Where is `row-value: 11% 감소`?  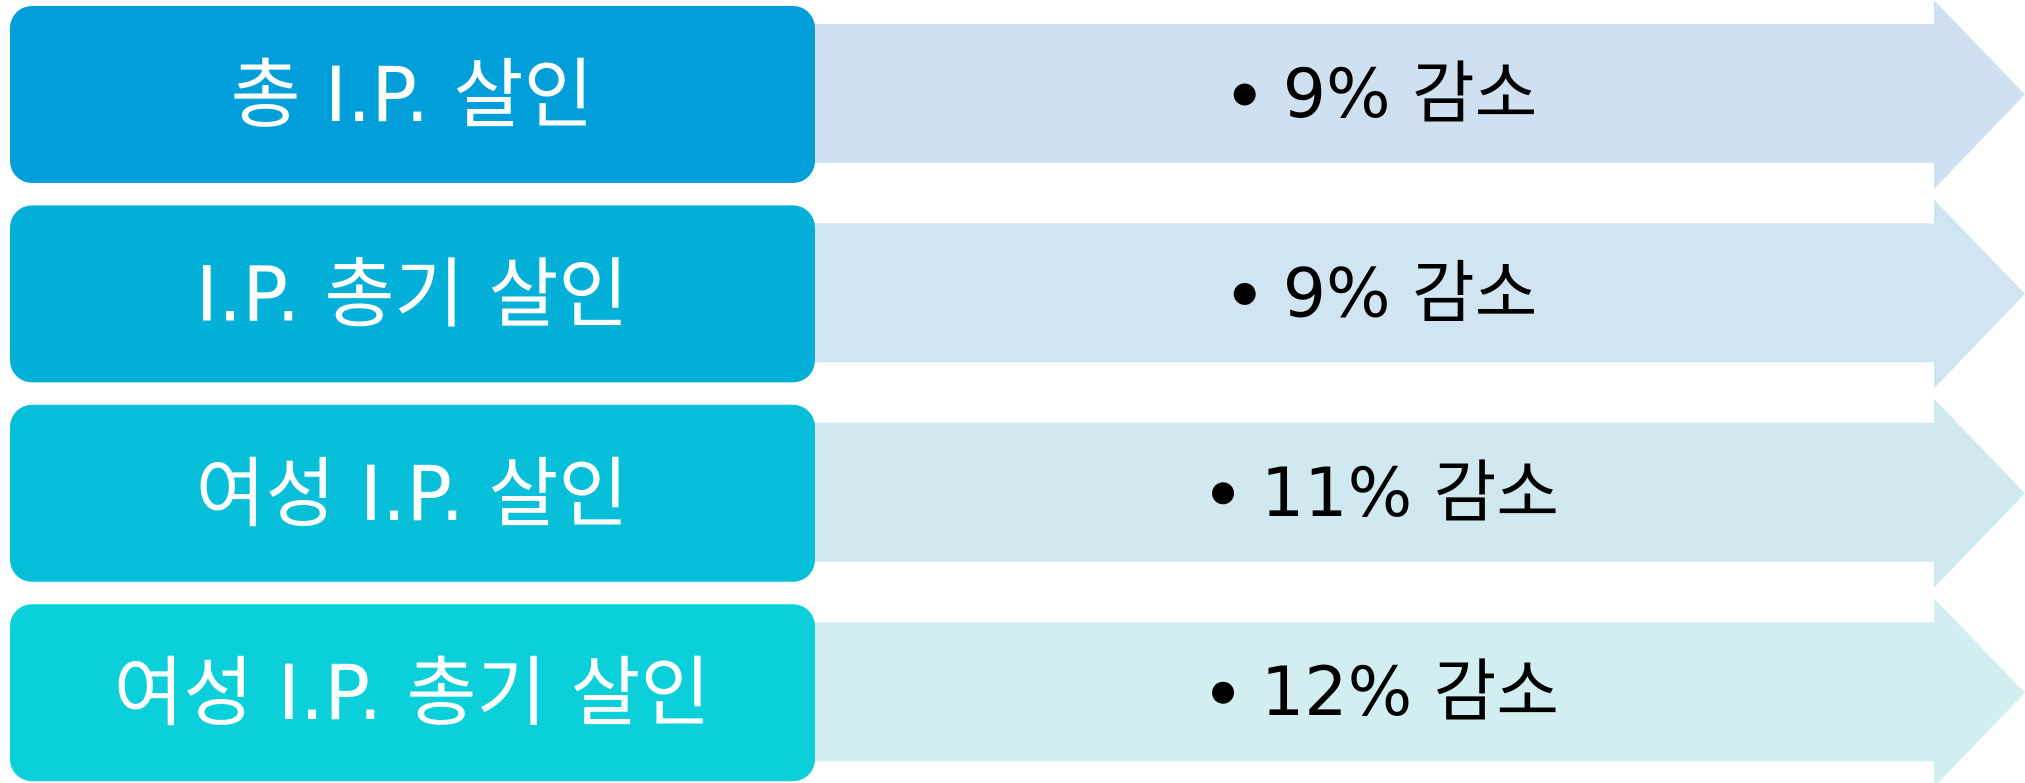
row-value: 11% 감소 is located at coordinates (1410, 493).